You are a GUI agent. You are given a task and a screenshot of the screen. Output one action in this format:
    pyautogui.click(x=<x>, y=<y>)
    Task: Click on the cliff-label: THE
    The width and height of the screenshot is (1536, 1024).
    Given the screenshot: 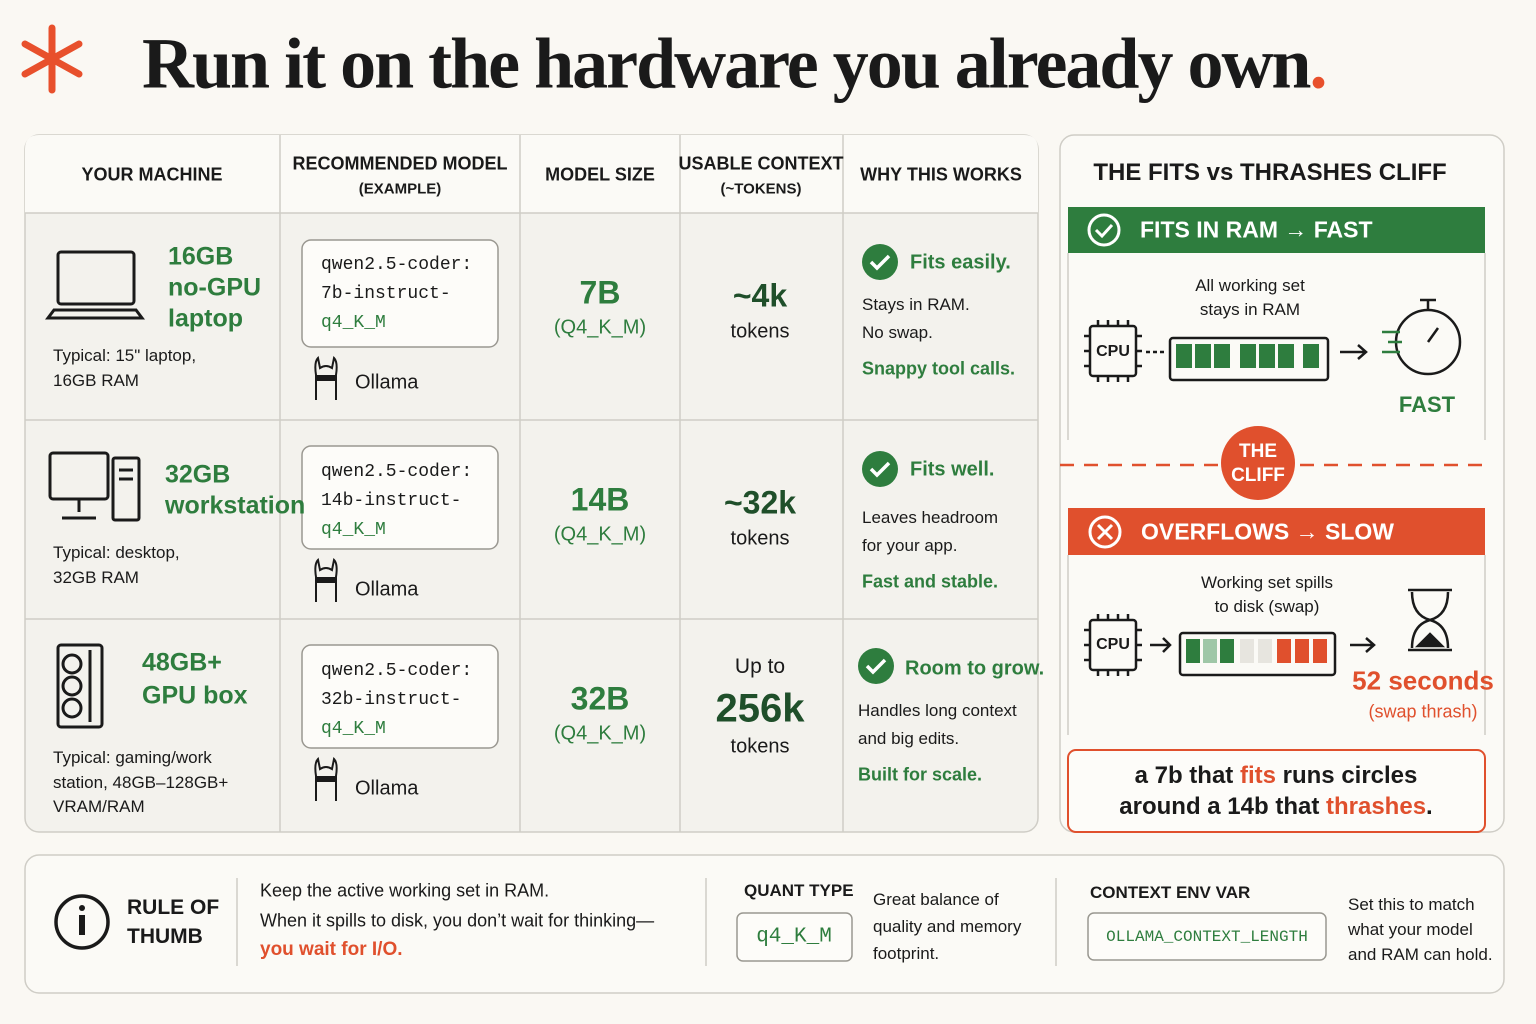 What is the action you would take?
    pyautogui.click(x=1258, y=451)
    